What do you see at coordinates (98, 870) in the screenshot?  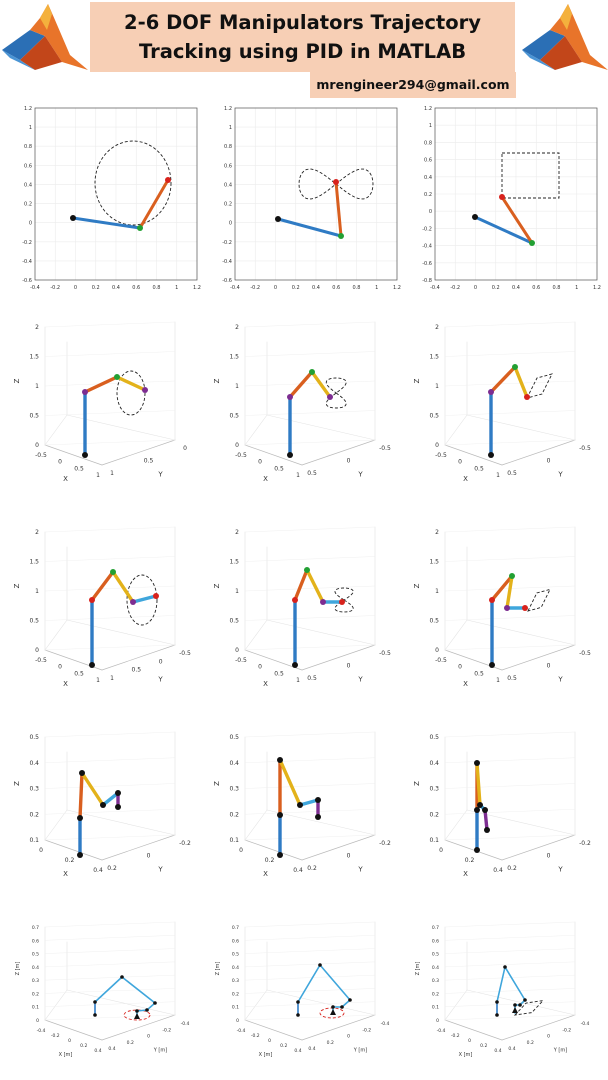 I see `x-tick-label: 0.4` at bounding box center [98, 870].